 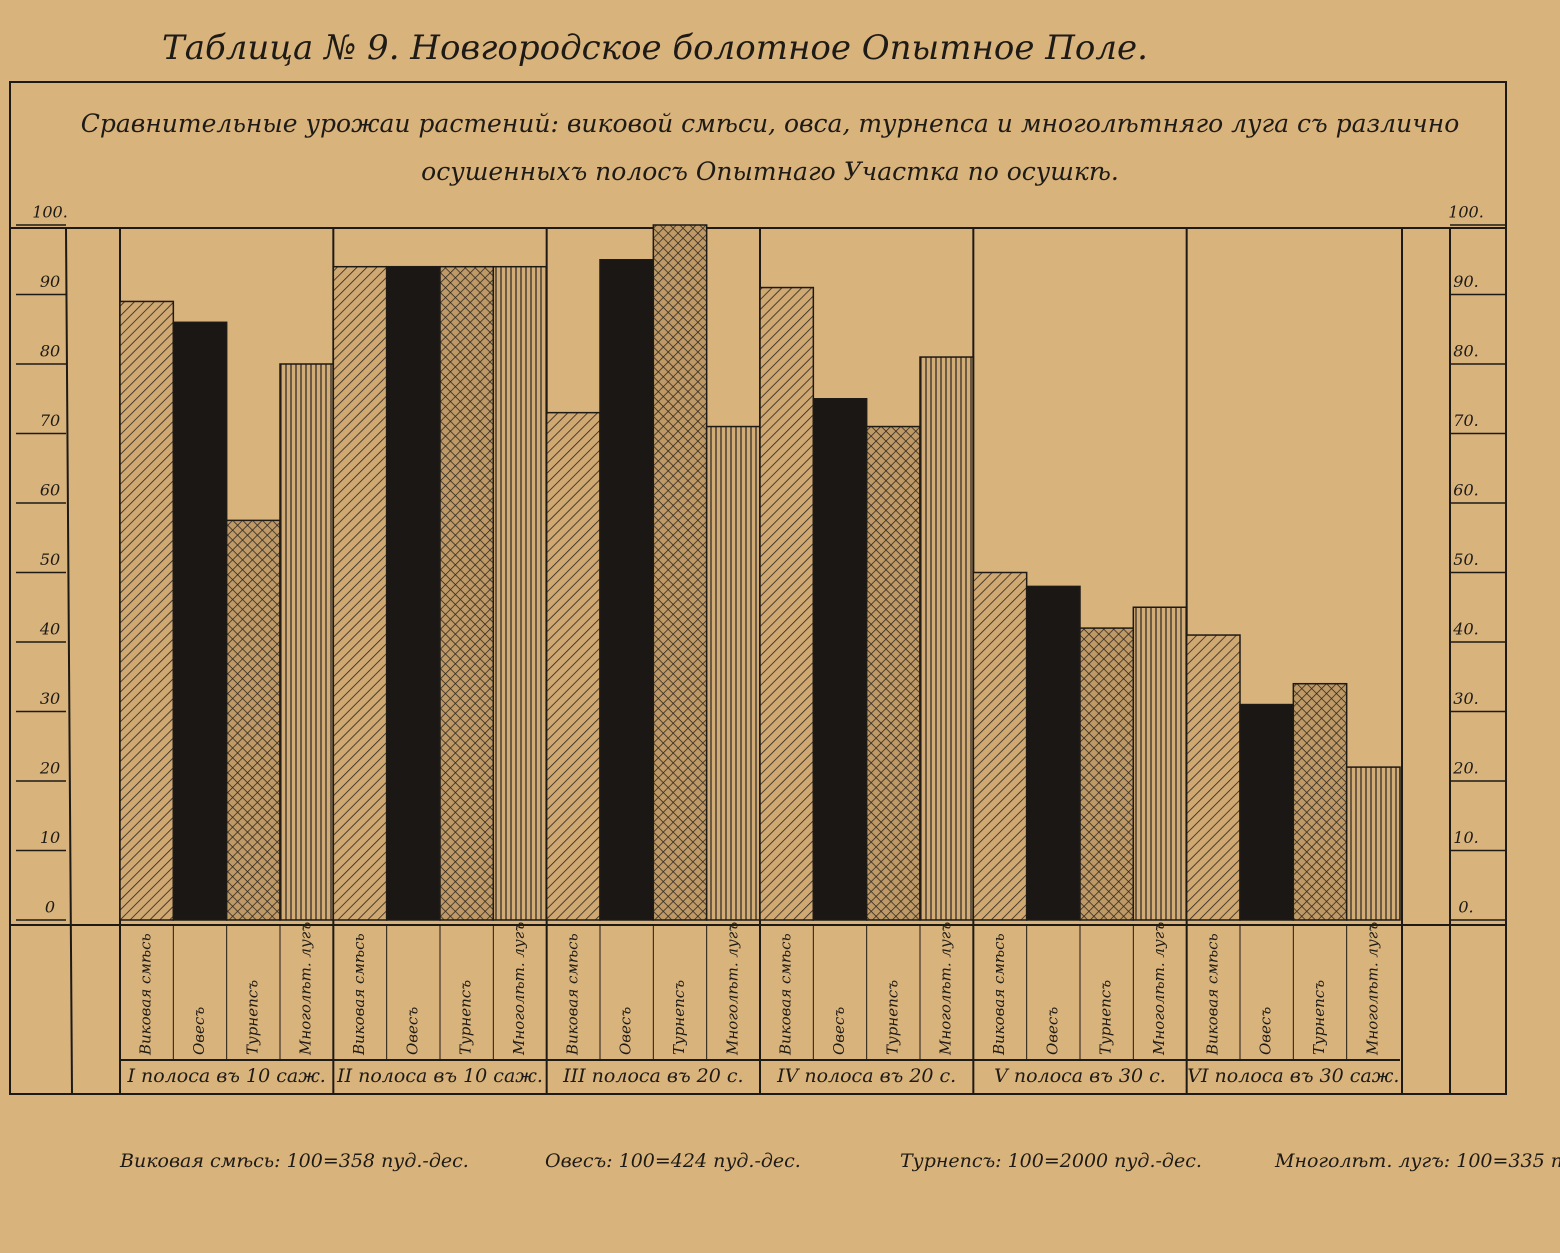 What do you see at coordinates (1293, 1076) in the screenshot?
I see `x-tick-label: VI полоса въ 30 саж.` at bounding box center [1293, 1076].